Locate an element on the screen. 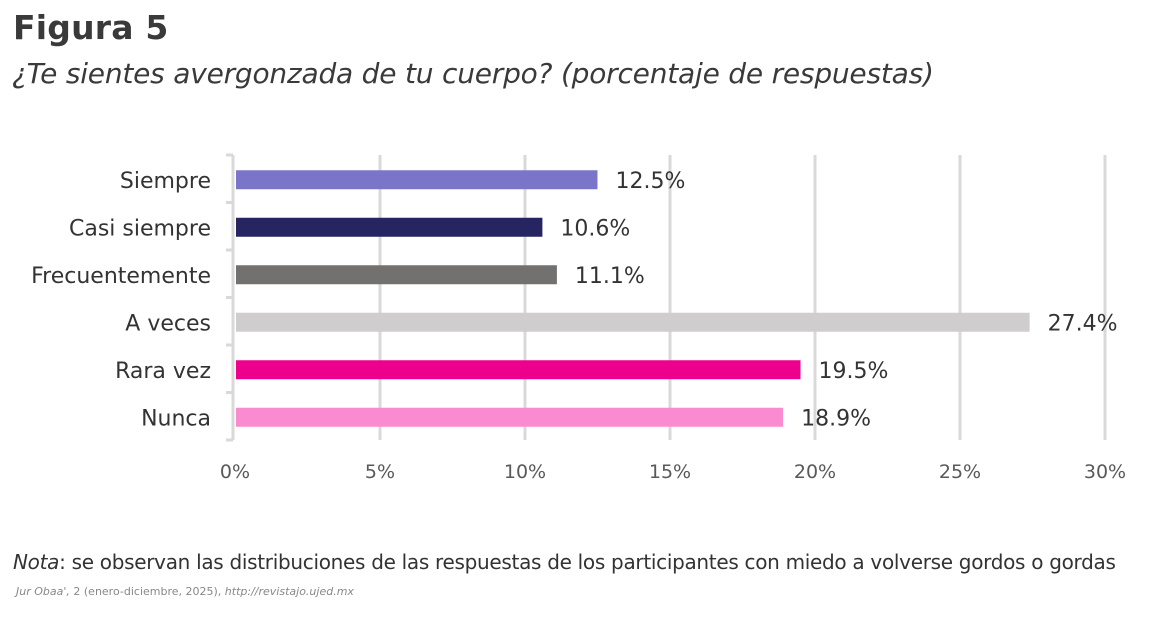 This screenshot has width=1149, height=619. figure-label: Figura 5 is located at coordinates (91, 27).